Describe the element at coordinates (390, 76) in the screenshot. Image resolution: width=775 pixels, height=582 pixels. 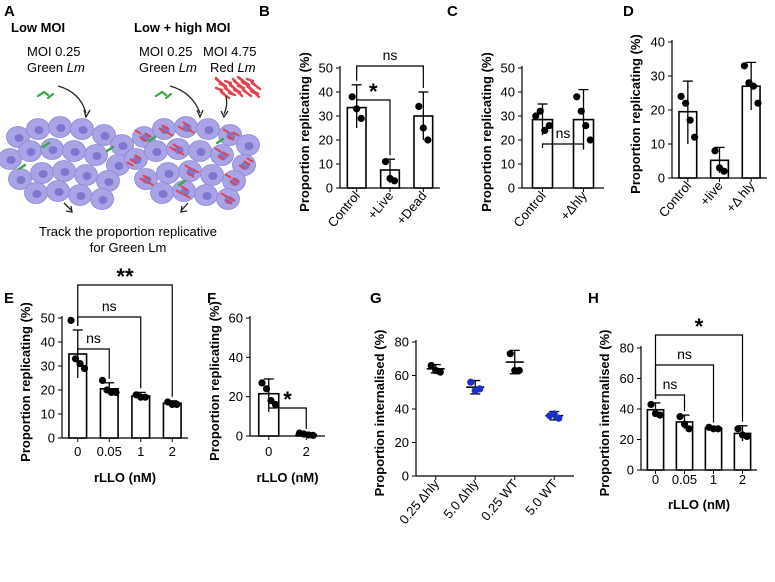
I see `significance-bracket-b` at that location.